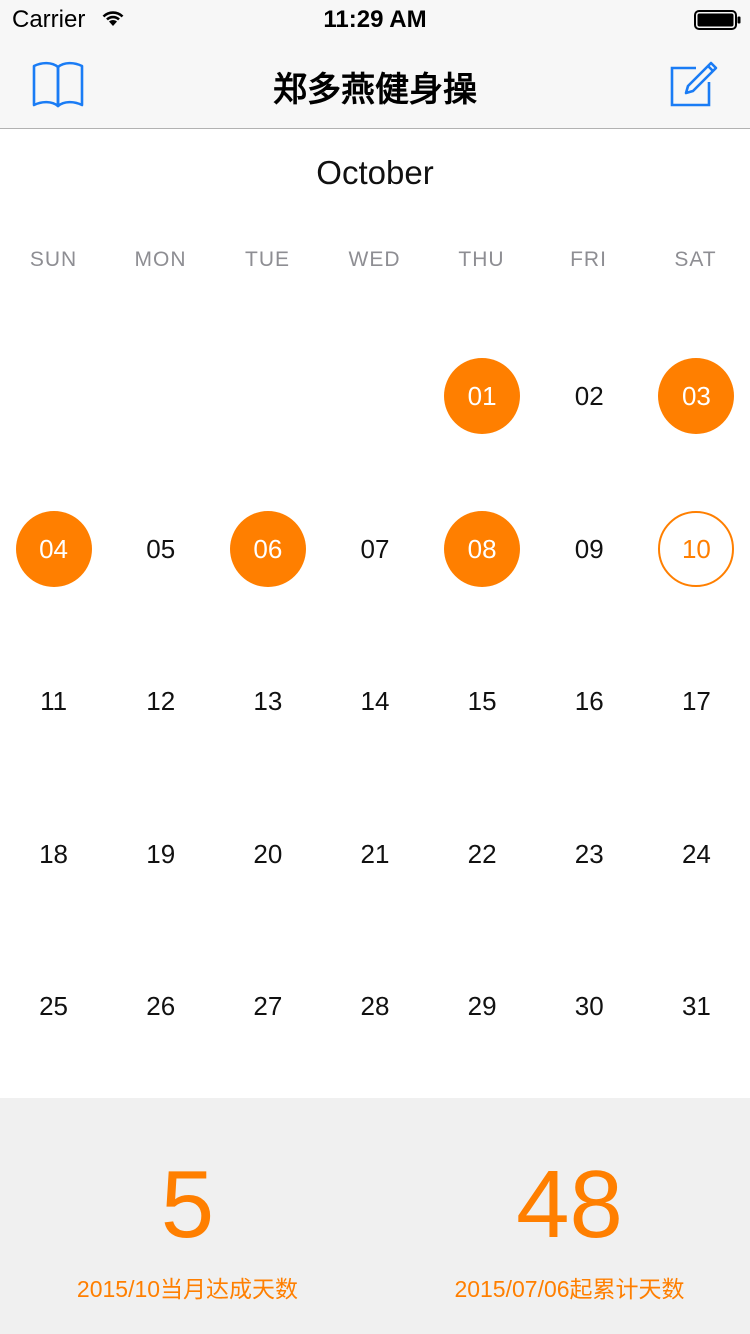 Image resolution: width=750 pixels, height=1334 pixels. I want to click on calendar-day: 14, so click(375, 701).